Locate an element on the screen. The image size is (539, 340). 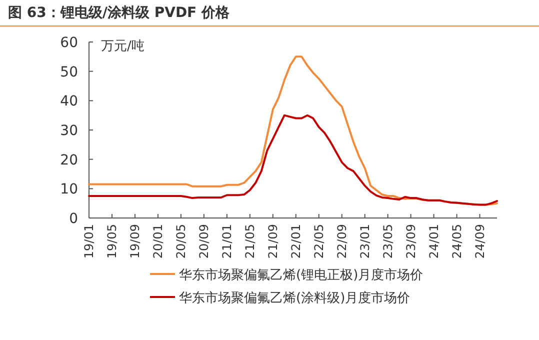
chart-title: 图 63：锂电级/涂料级 PVDF 价格 is located at coordinates (119, 13).